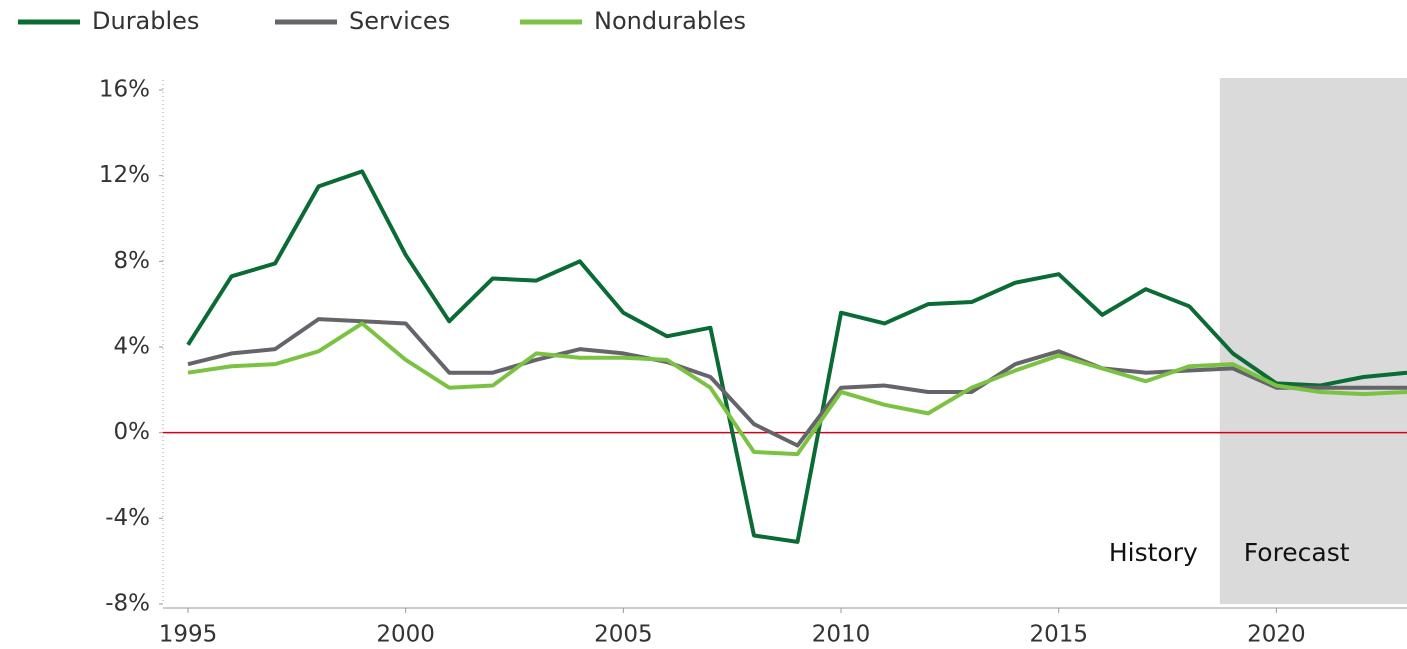 Image resolution: width=1407 pixels, height=649 pixels. I want to click on y-tick-label: 4%, so click(132, 347).